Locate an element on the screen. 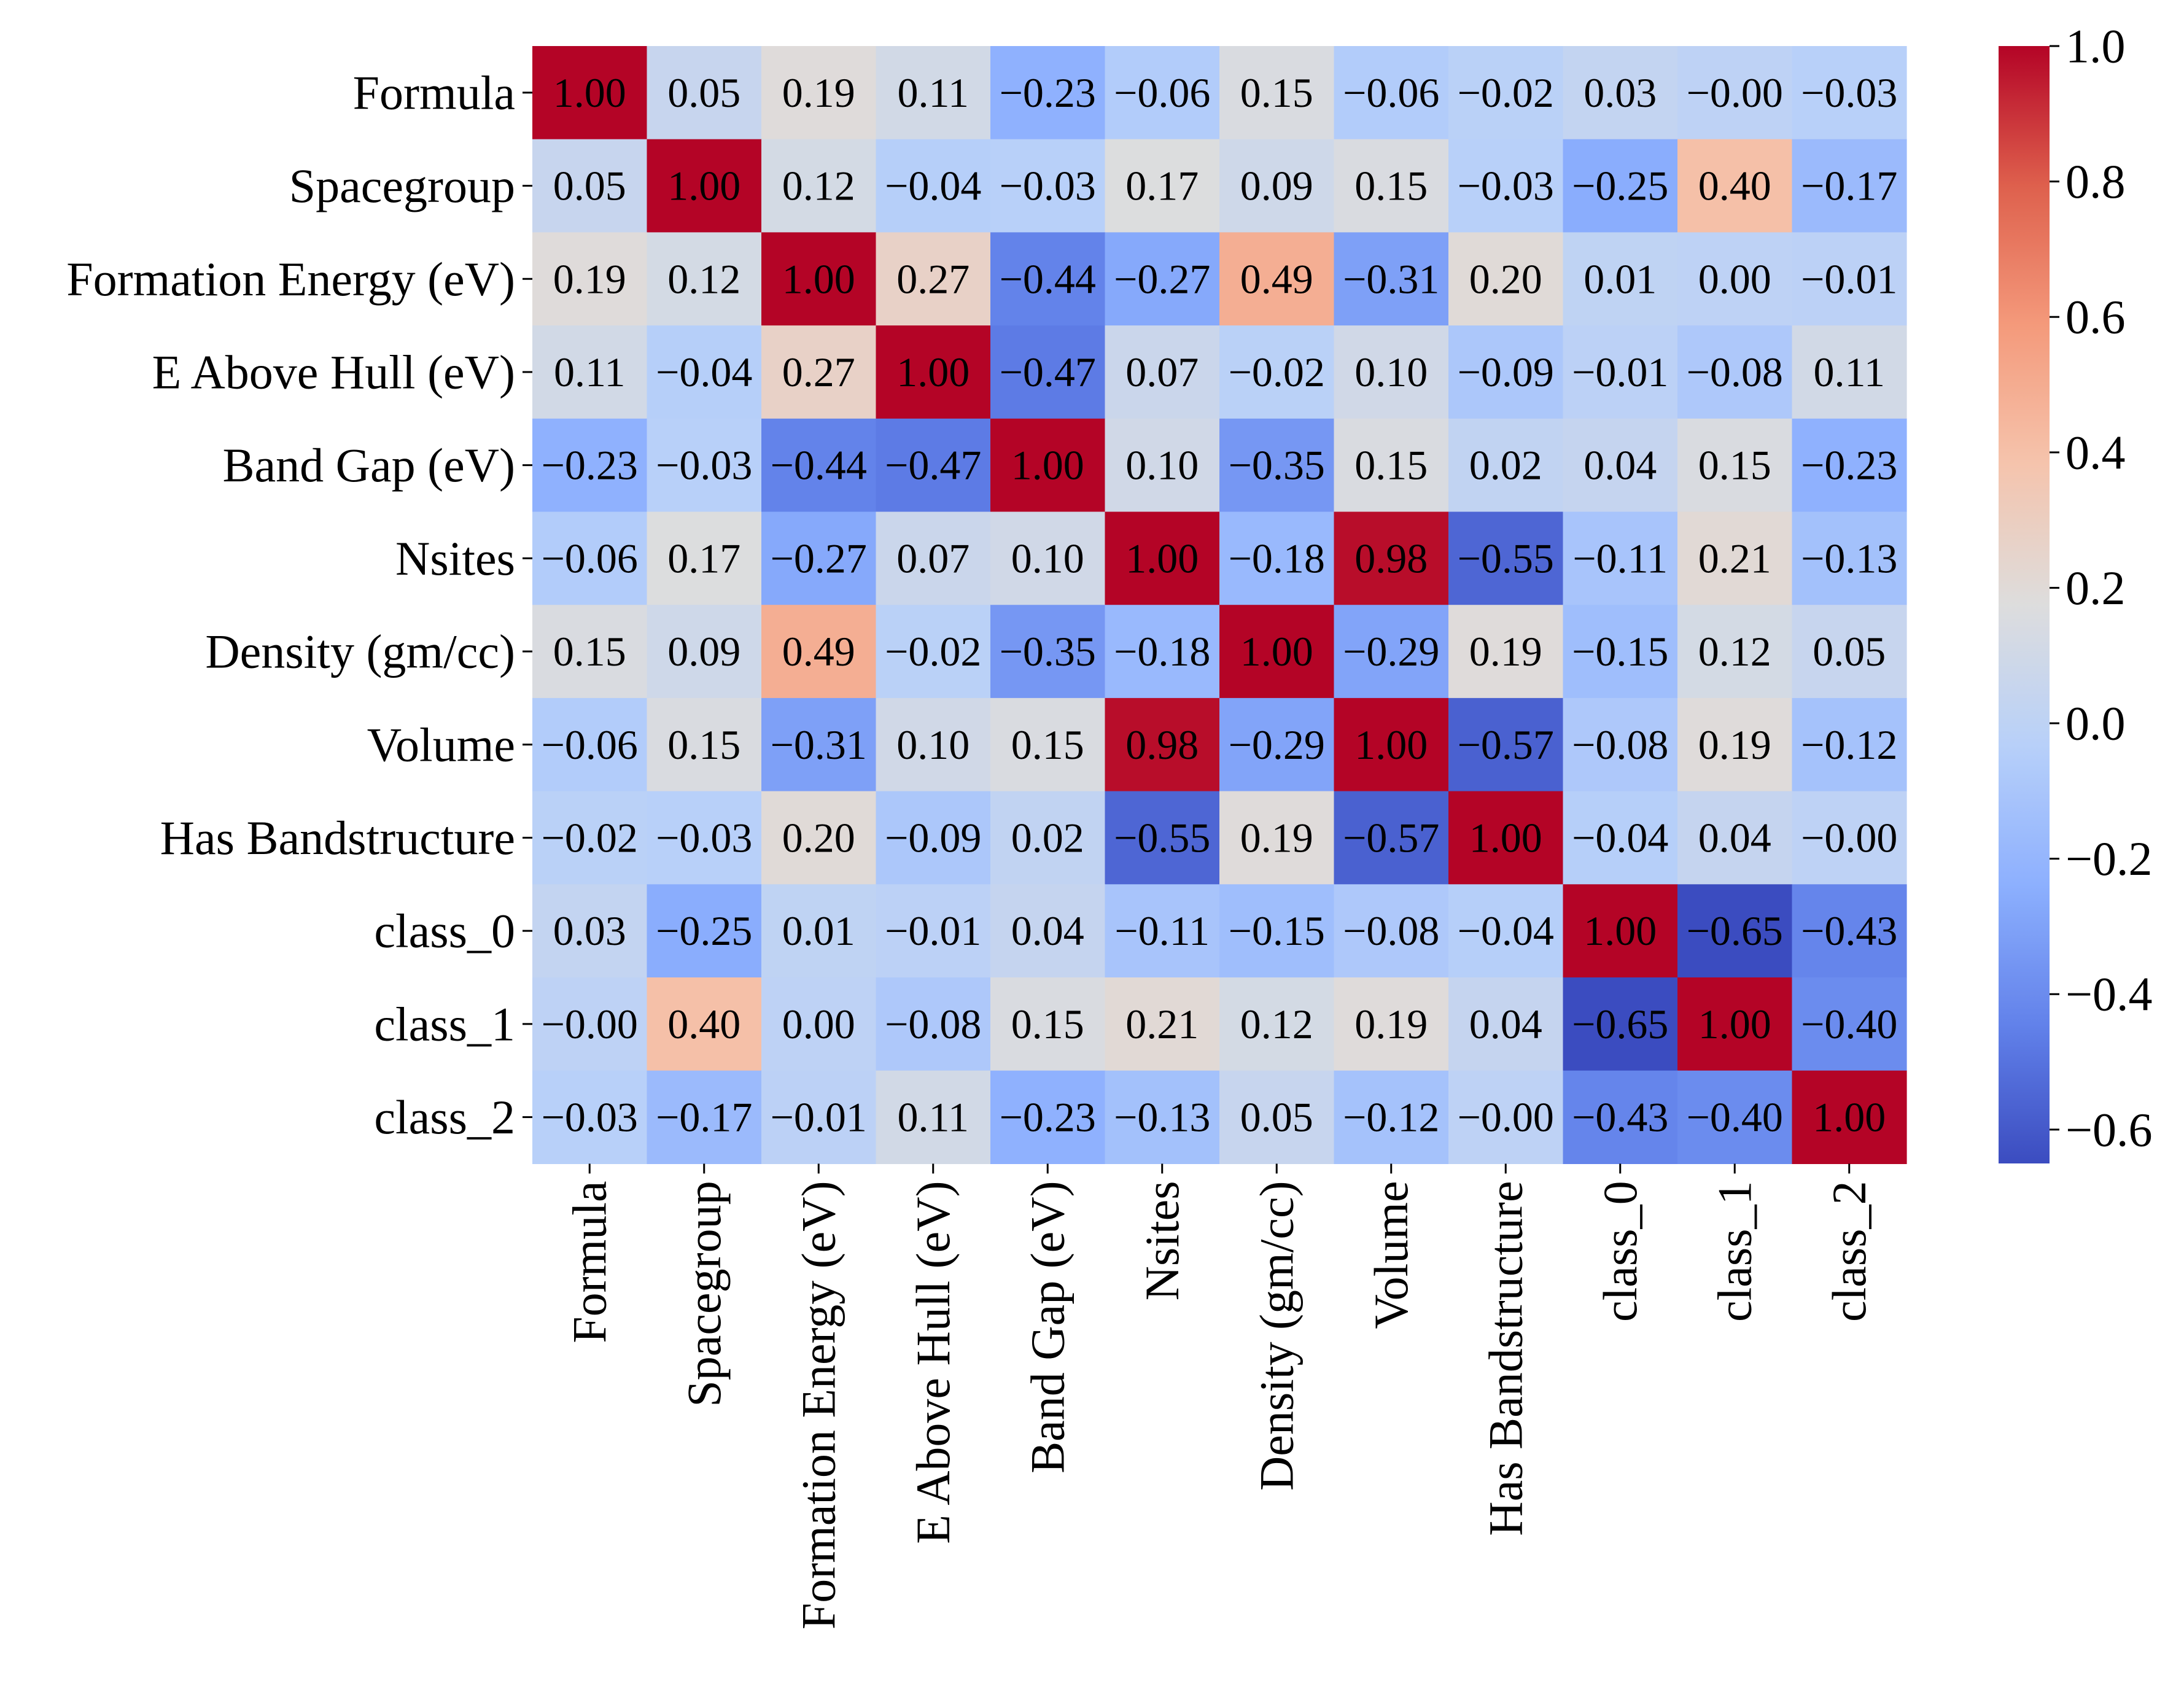 The image size is (2184, 1689). colorbar-tick-label: 0.2 is located at coordinates (2095, 588).